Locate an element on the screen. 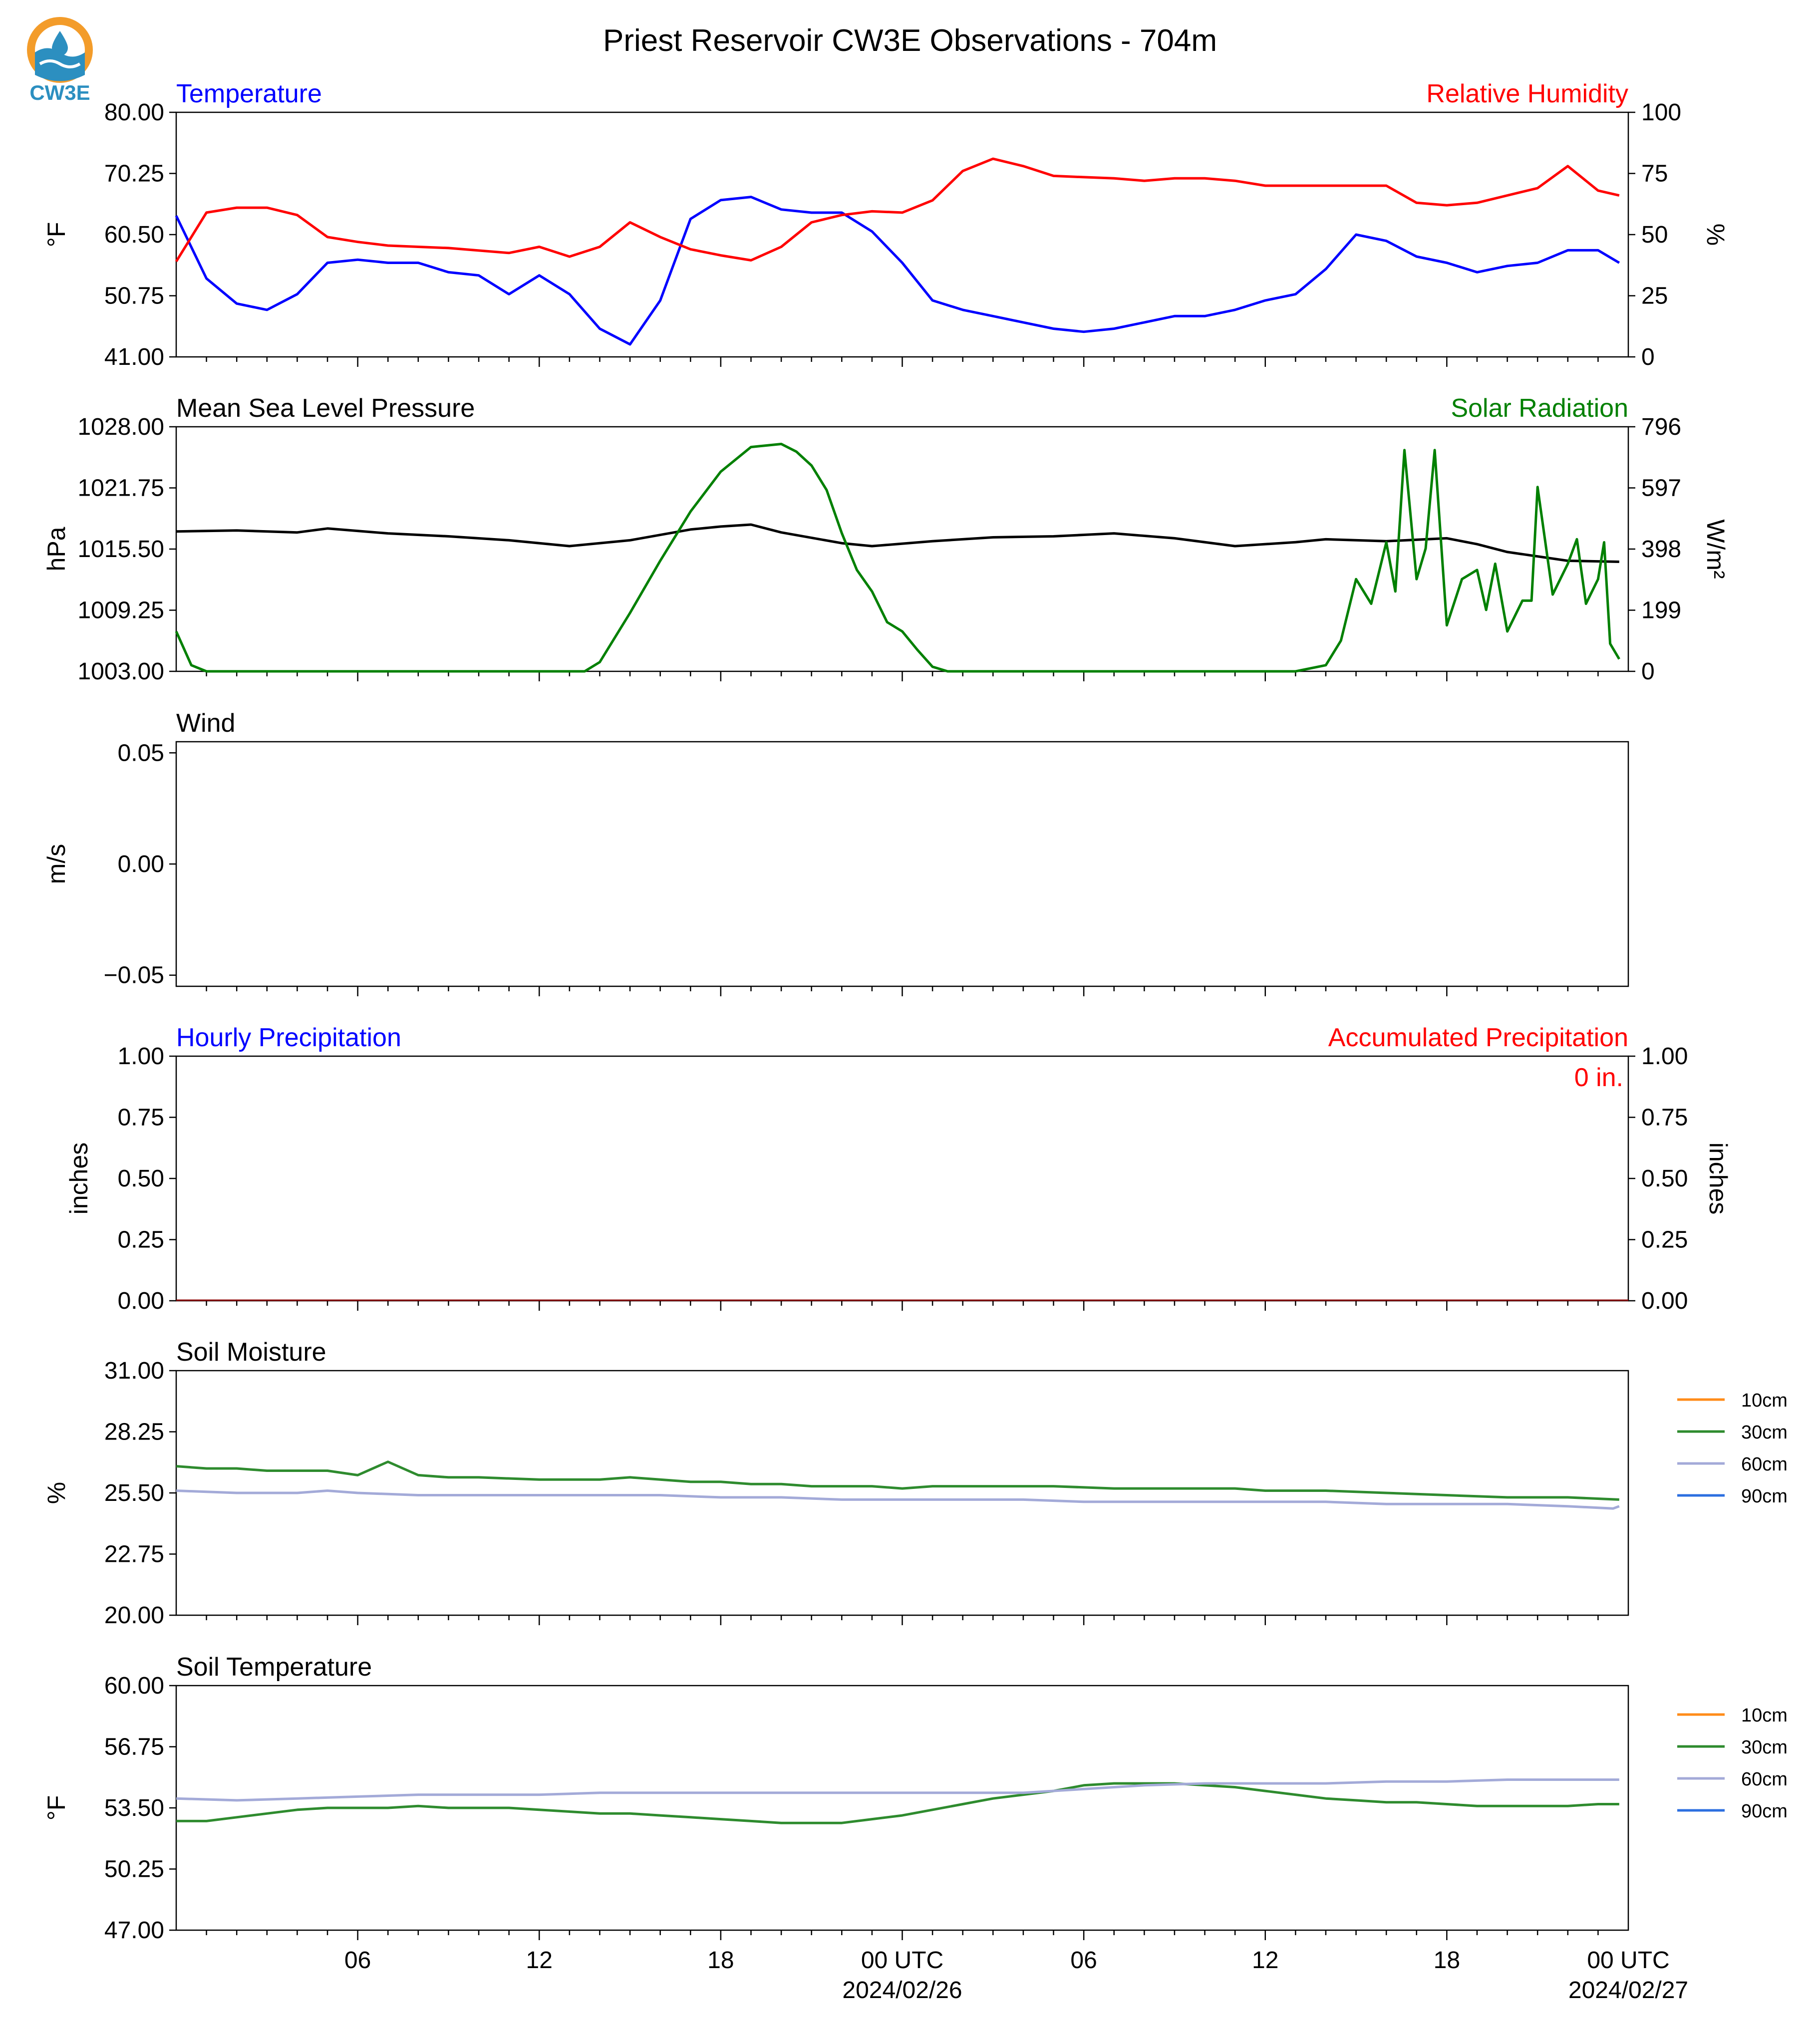  y-tick-label: 1028.00 is located at coordinates (120, 427).